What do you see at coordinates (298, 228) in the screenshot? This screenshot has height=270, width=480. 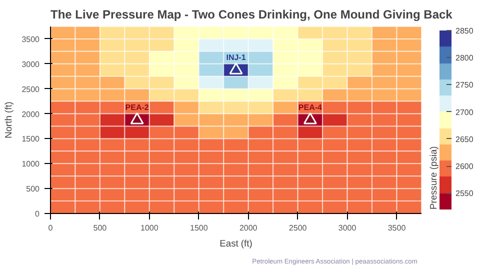 I see `x-tick-label: 2500` at bounding box center [298, 228].